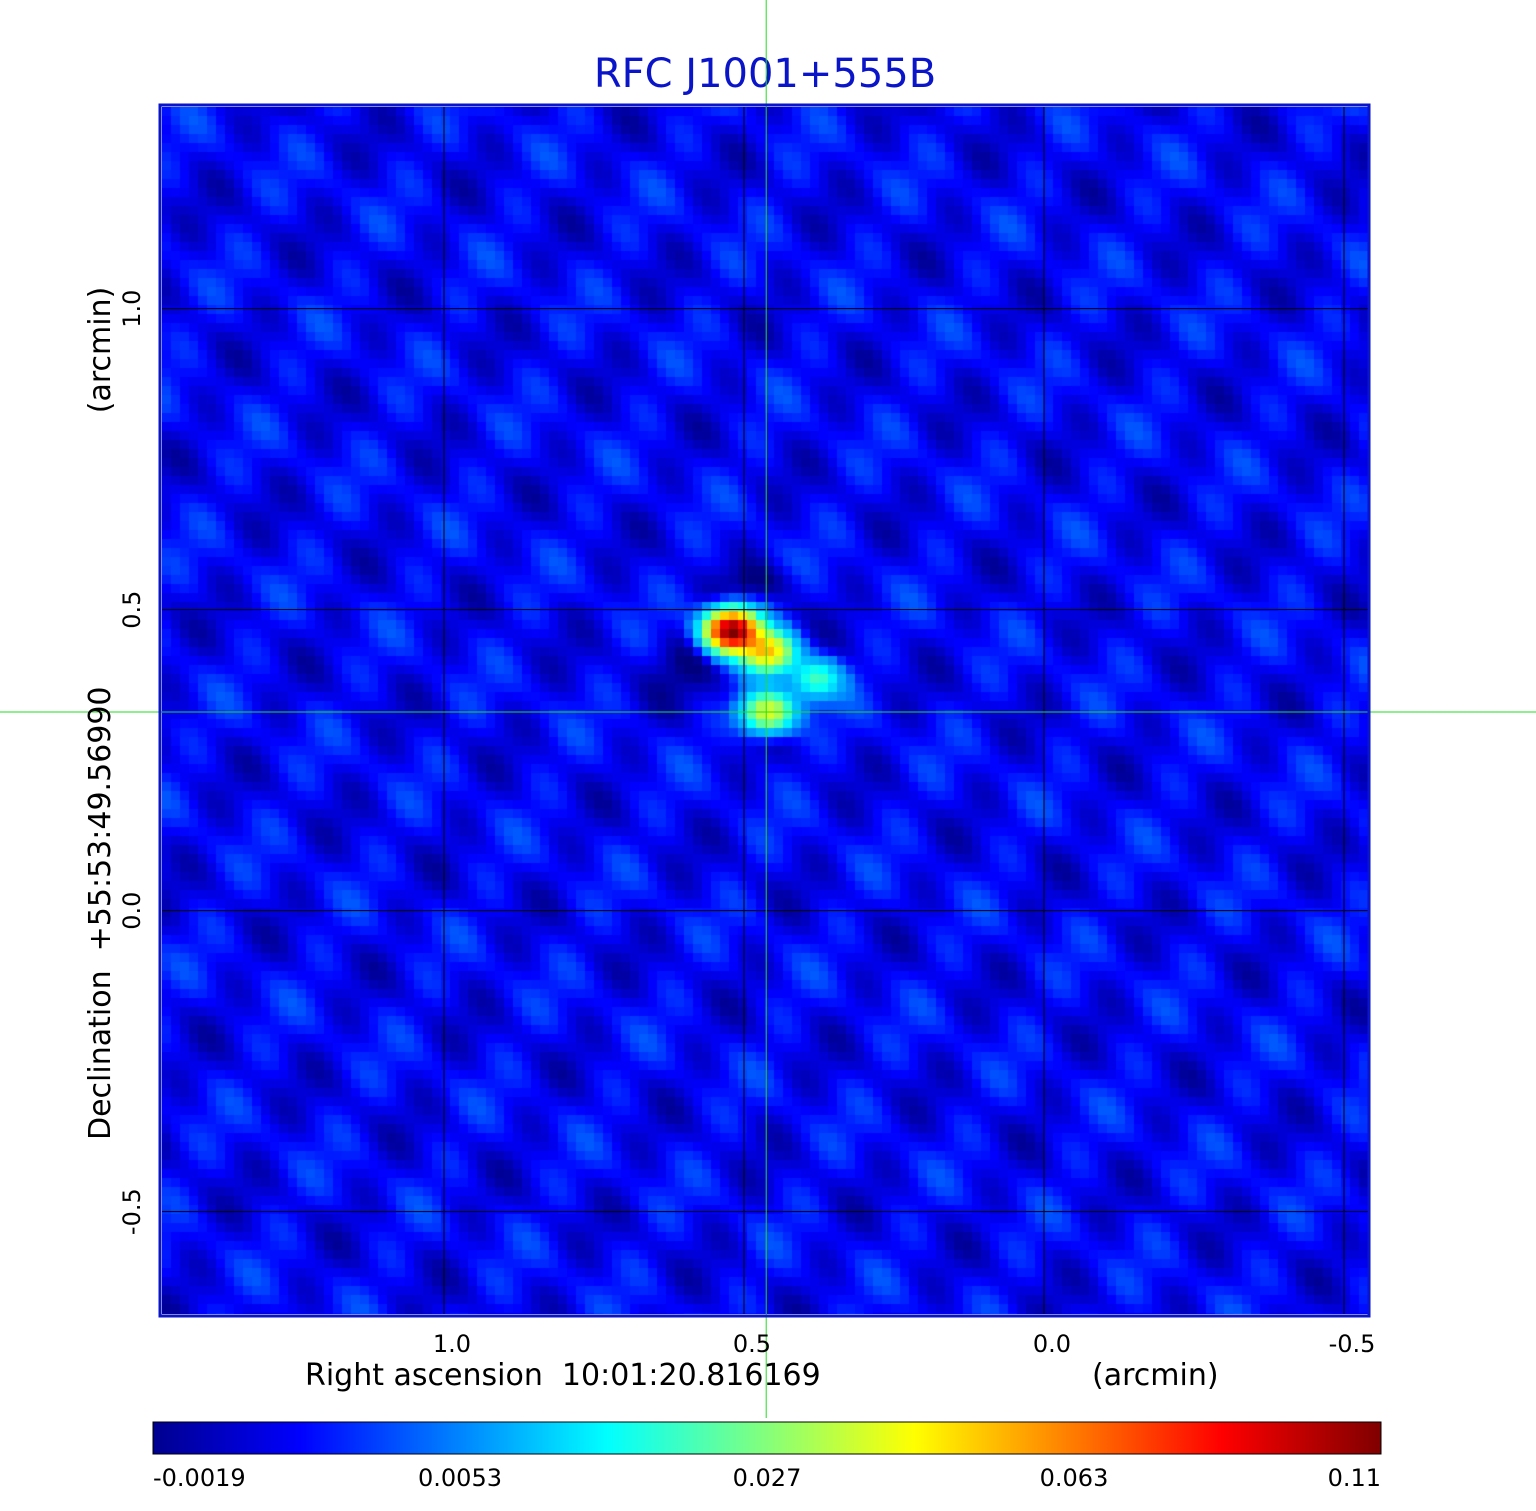 The height and width of the screenshot is (1511, 1536). I want to click on y-axis-label: Declination +55:53:49.56990, so click(100, 913).